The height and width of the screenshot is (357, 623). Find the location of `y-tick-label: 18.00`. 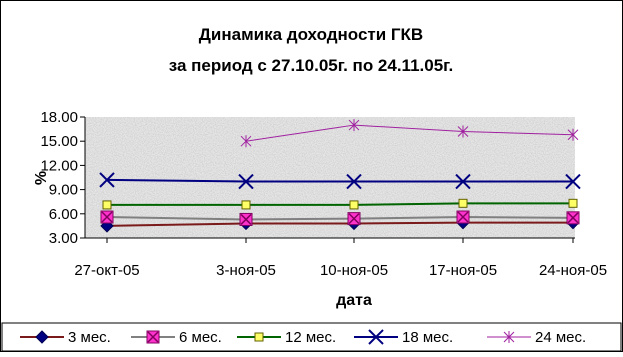

y-tick-label: 18.00 is located at coordinates (59, 117).